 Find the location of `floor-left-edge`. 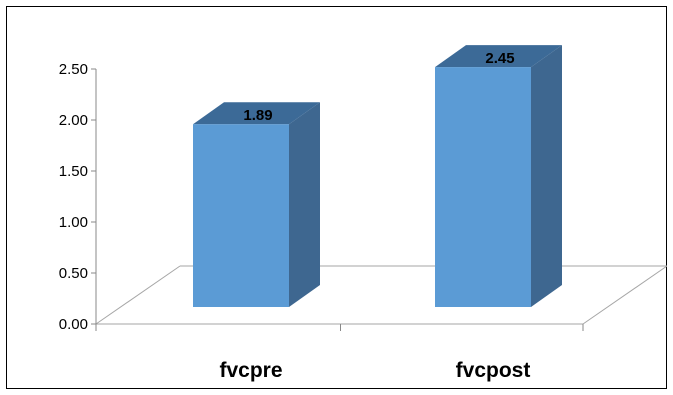

floor-left-edge is located at coordinates (138, 295).